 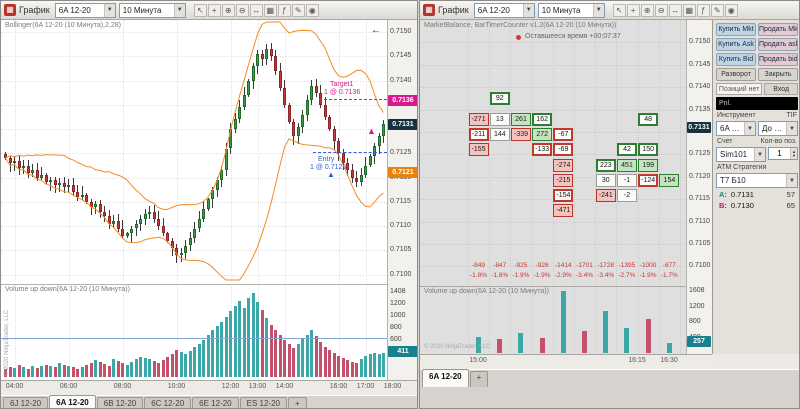 What do you see at coordinates (179, 10) in the screenshot?
I see `chevron-down-icon: ▼` at bounding box center [179, 10].